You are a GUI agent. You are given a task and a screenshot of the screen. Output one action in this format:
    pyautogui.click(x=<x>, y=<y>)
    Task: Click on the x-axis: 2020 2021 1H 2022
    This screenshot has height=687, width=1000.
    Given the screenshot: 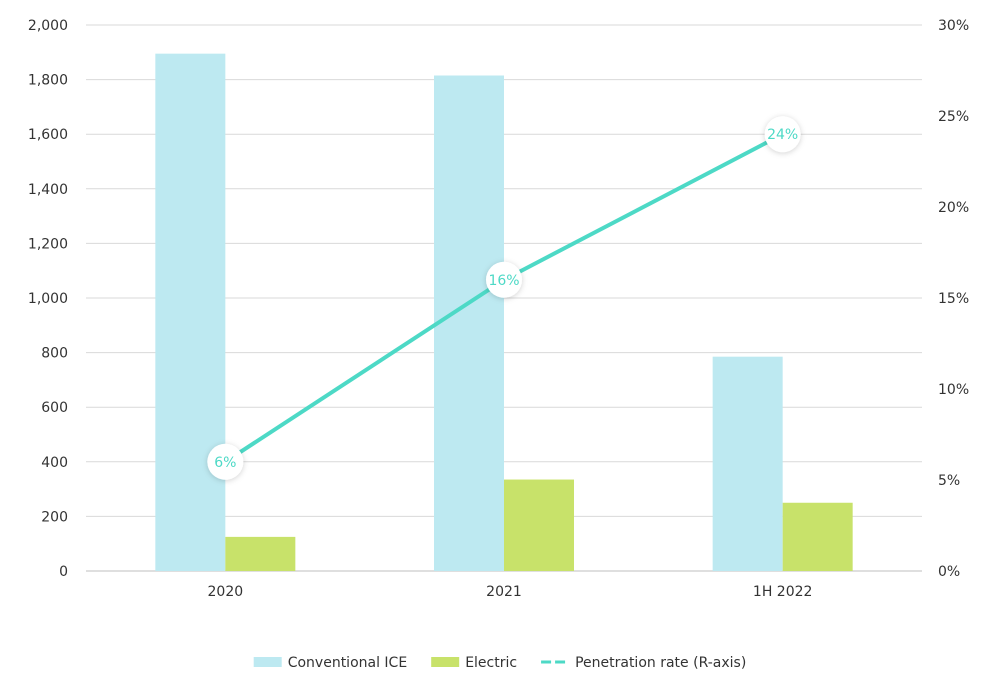 What is the action you would take?
    pyautogui.click(x=510, y=592)
    